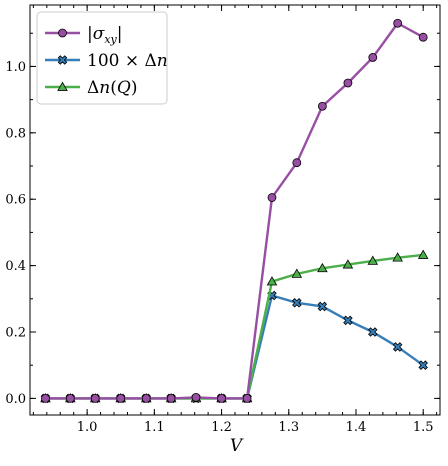  Describe the element at coordinates (15, 333) in the screenshot. I see `y-tick-label: 0.2` at that location.